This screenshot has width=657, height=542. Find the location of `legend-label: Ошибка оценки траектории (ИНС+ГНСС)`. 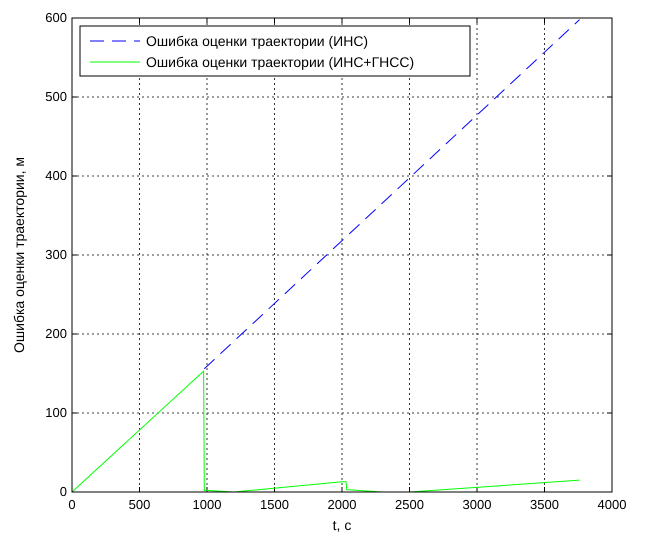

legend-label: Ошибка оценки траектории (ИНС+ГНСС) is located at coordinates (280, 62).